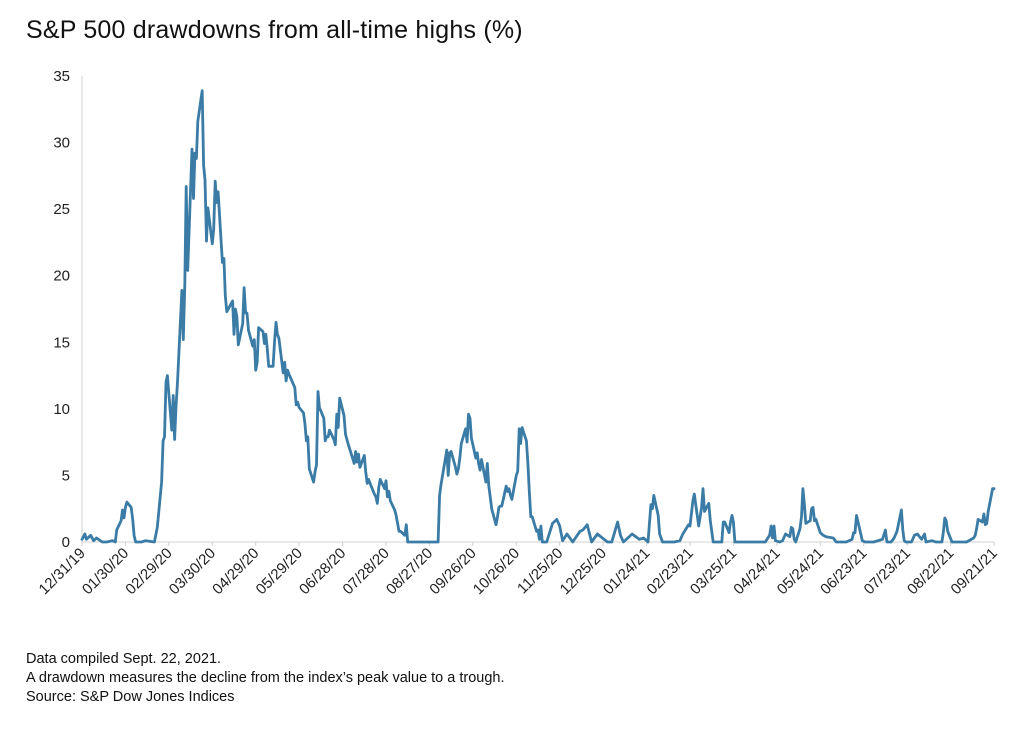 The image size is (1028, 732). What do you see at coordinates (124, 659) in the screenshot?
I see `note-data-compiled: Data compiled Sept. 22, 2021.` at bounding box center [124, 659].